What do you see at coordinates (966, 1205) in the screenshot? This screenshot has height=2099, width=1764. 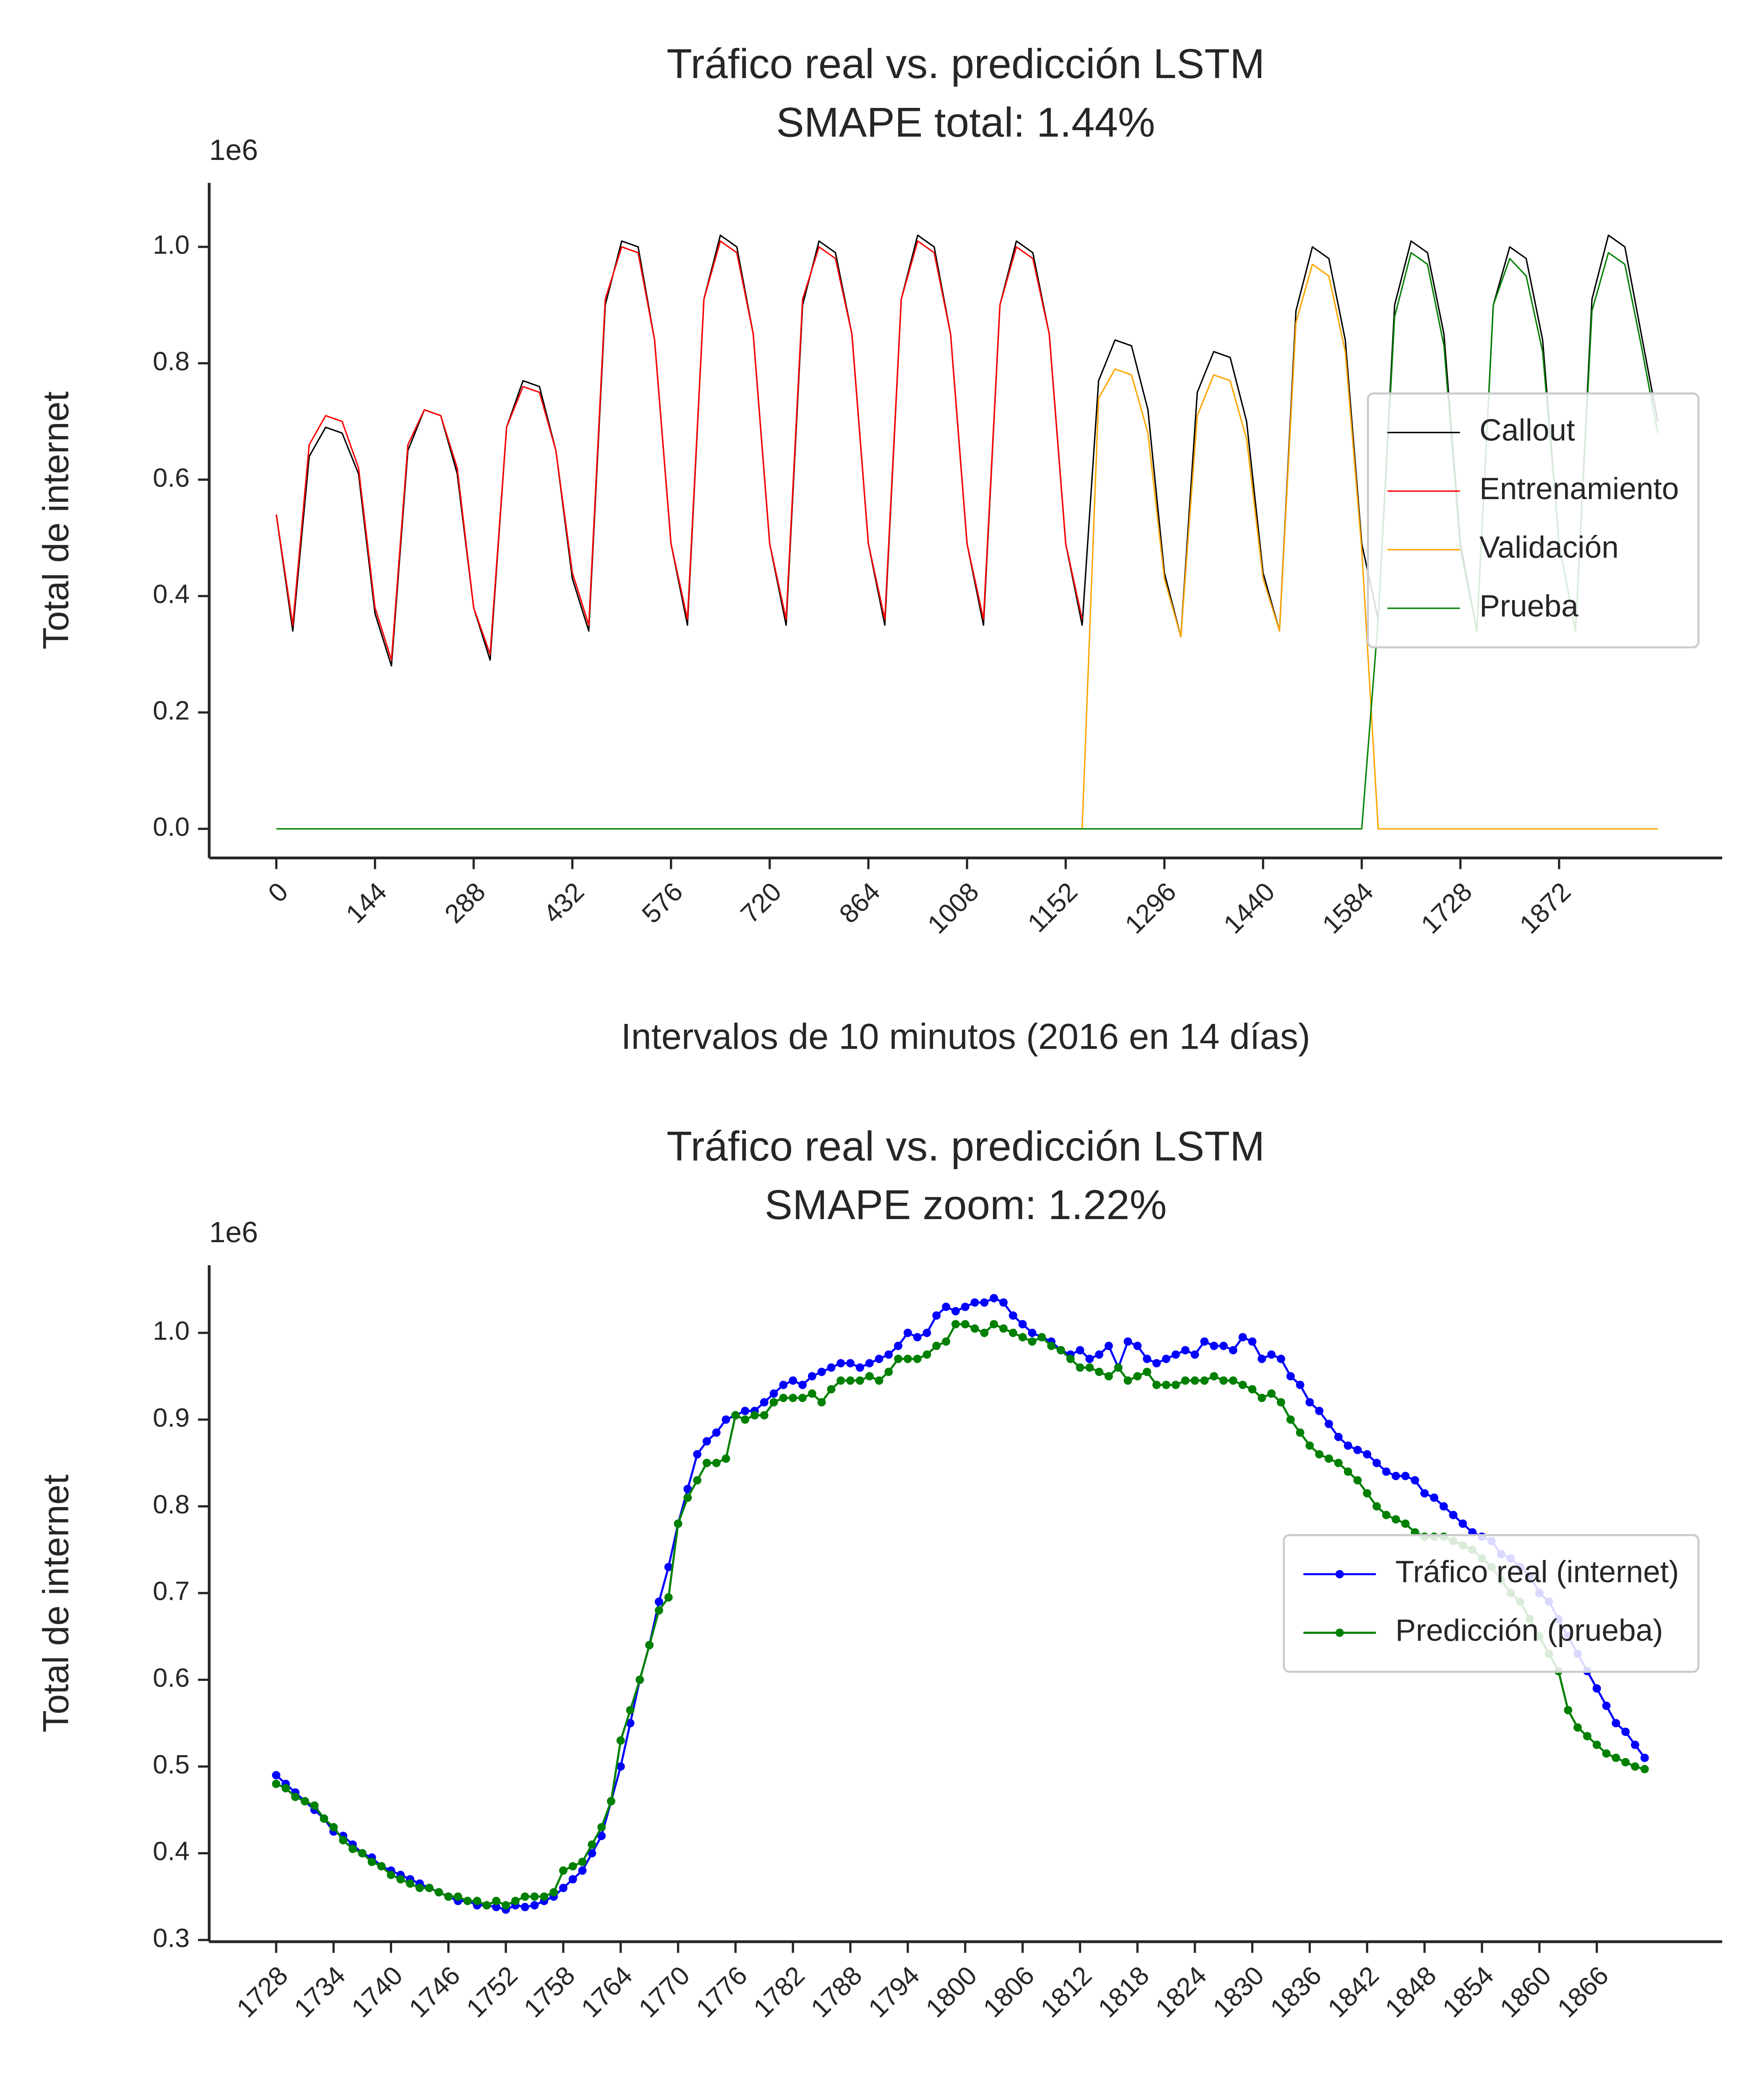 I see `chart-title: SMAPE zoom: 1.22%` at bounding box center [966, 1205].